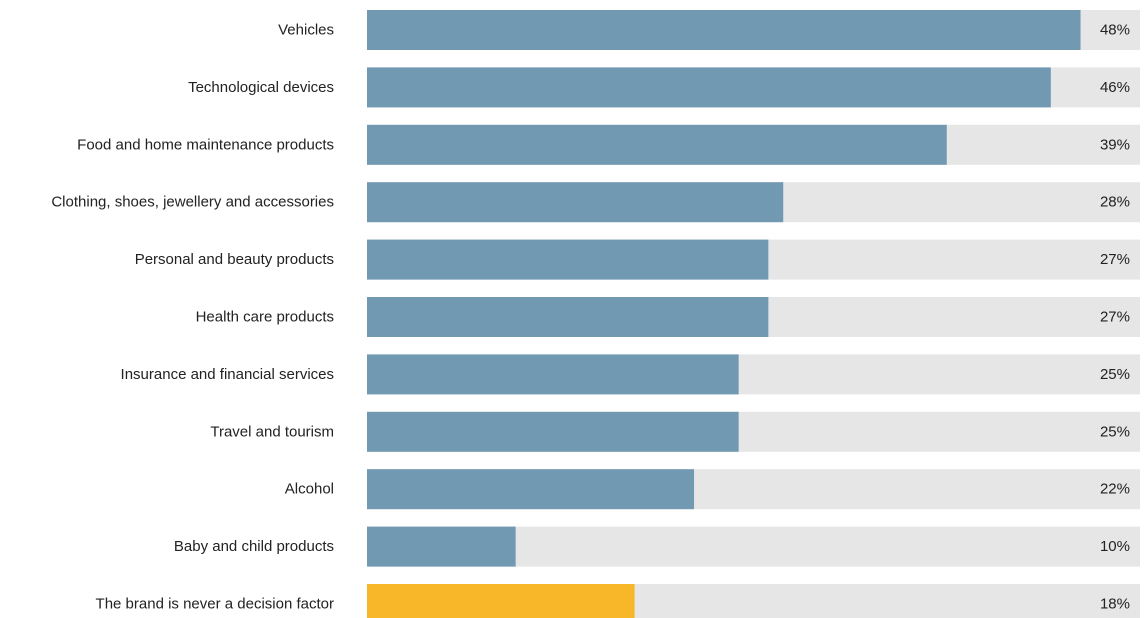 The width and height of the screenshot is (1146, 618). What do you see at coordinates (1115, 489) in the screenshot?
I see `value-label: 22%` at bounding box center [1115, 489].